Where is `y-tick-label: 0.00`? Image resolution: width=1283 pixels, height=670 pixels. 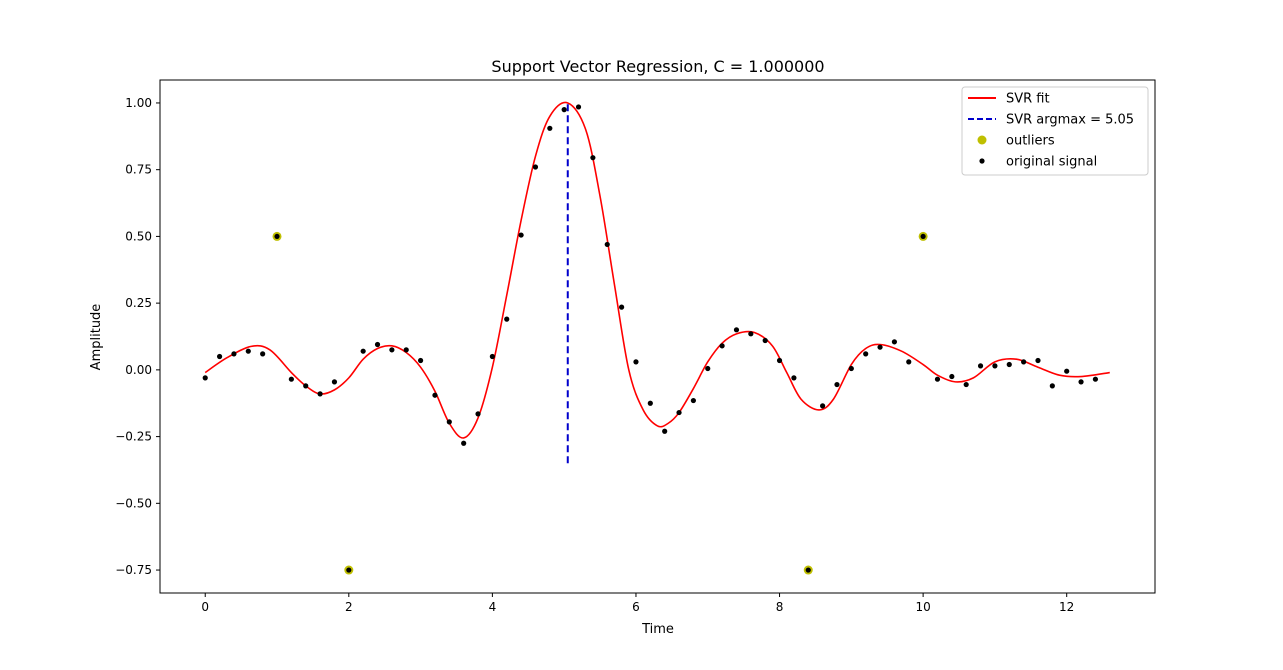 y-tick-label: 0.00 is located at coordinates (138, 370).